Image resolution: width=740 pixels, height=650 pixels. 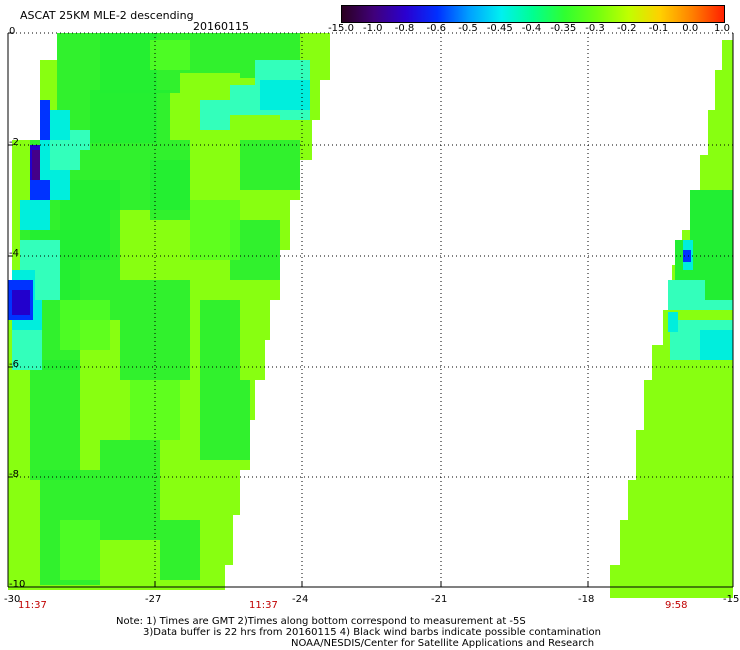 I want to click on time-label-middle: 11:37, so click(x=263, y=605).